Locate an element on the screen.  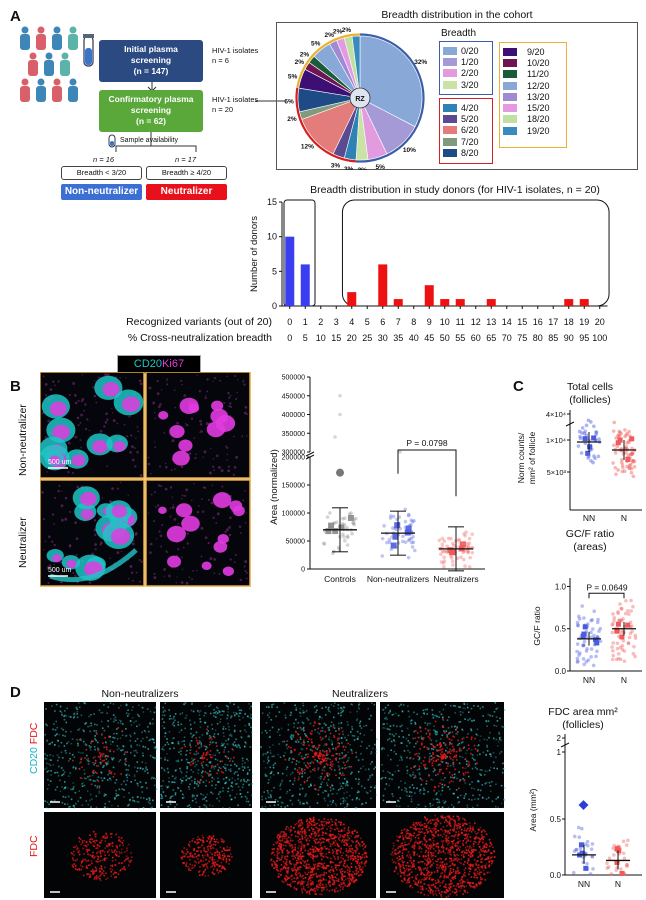
y-tick-label: 4×10⁴ is located at coordinates (556, 414).